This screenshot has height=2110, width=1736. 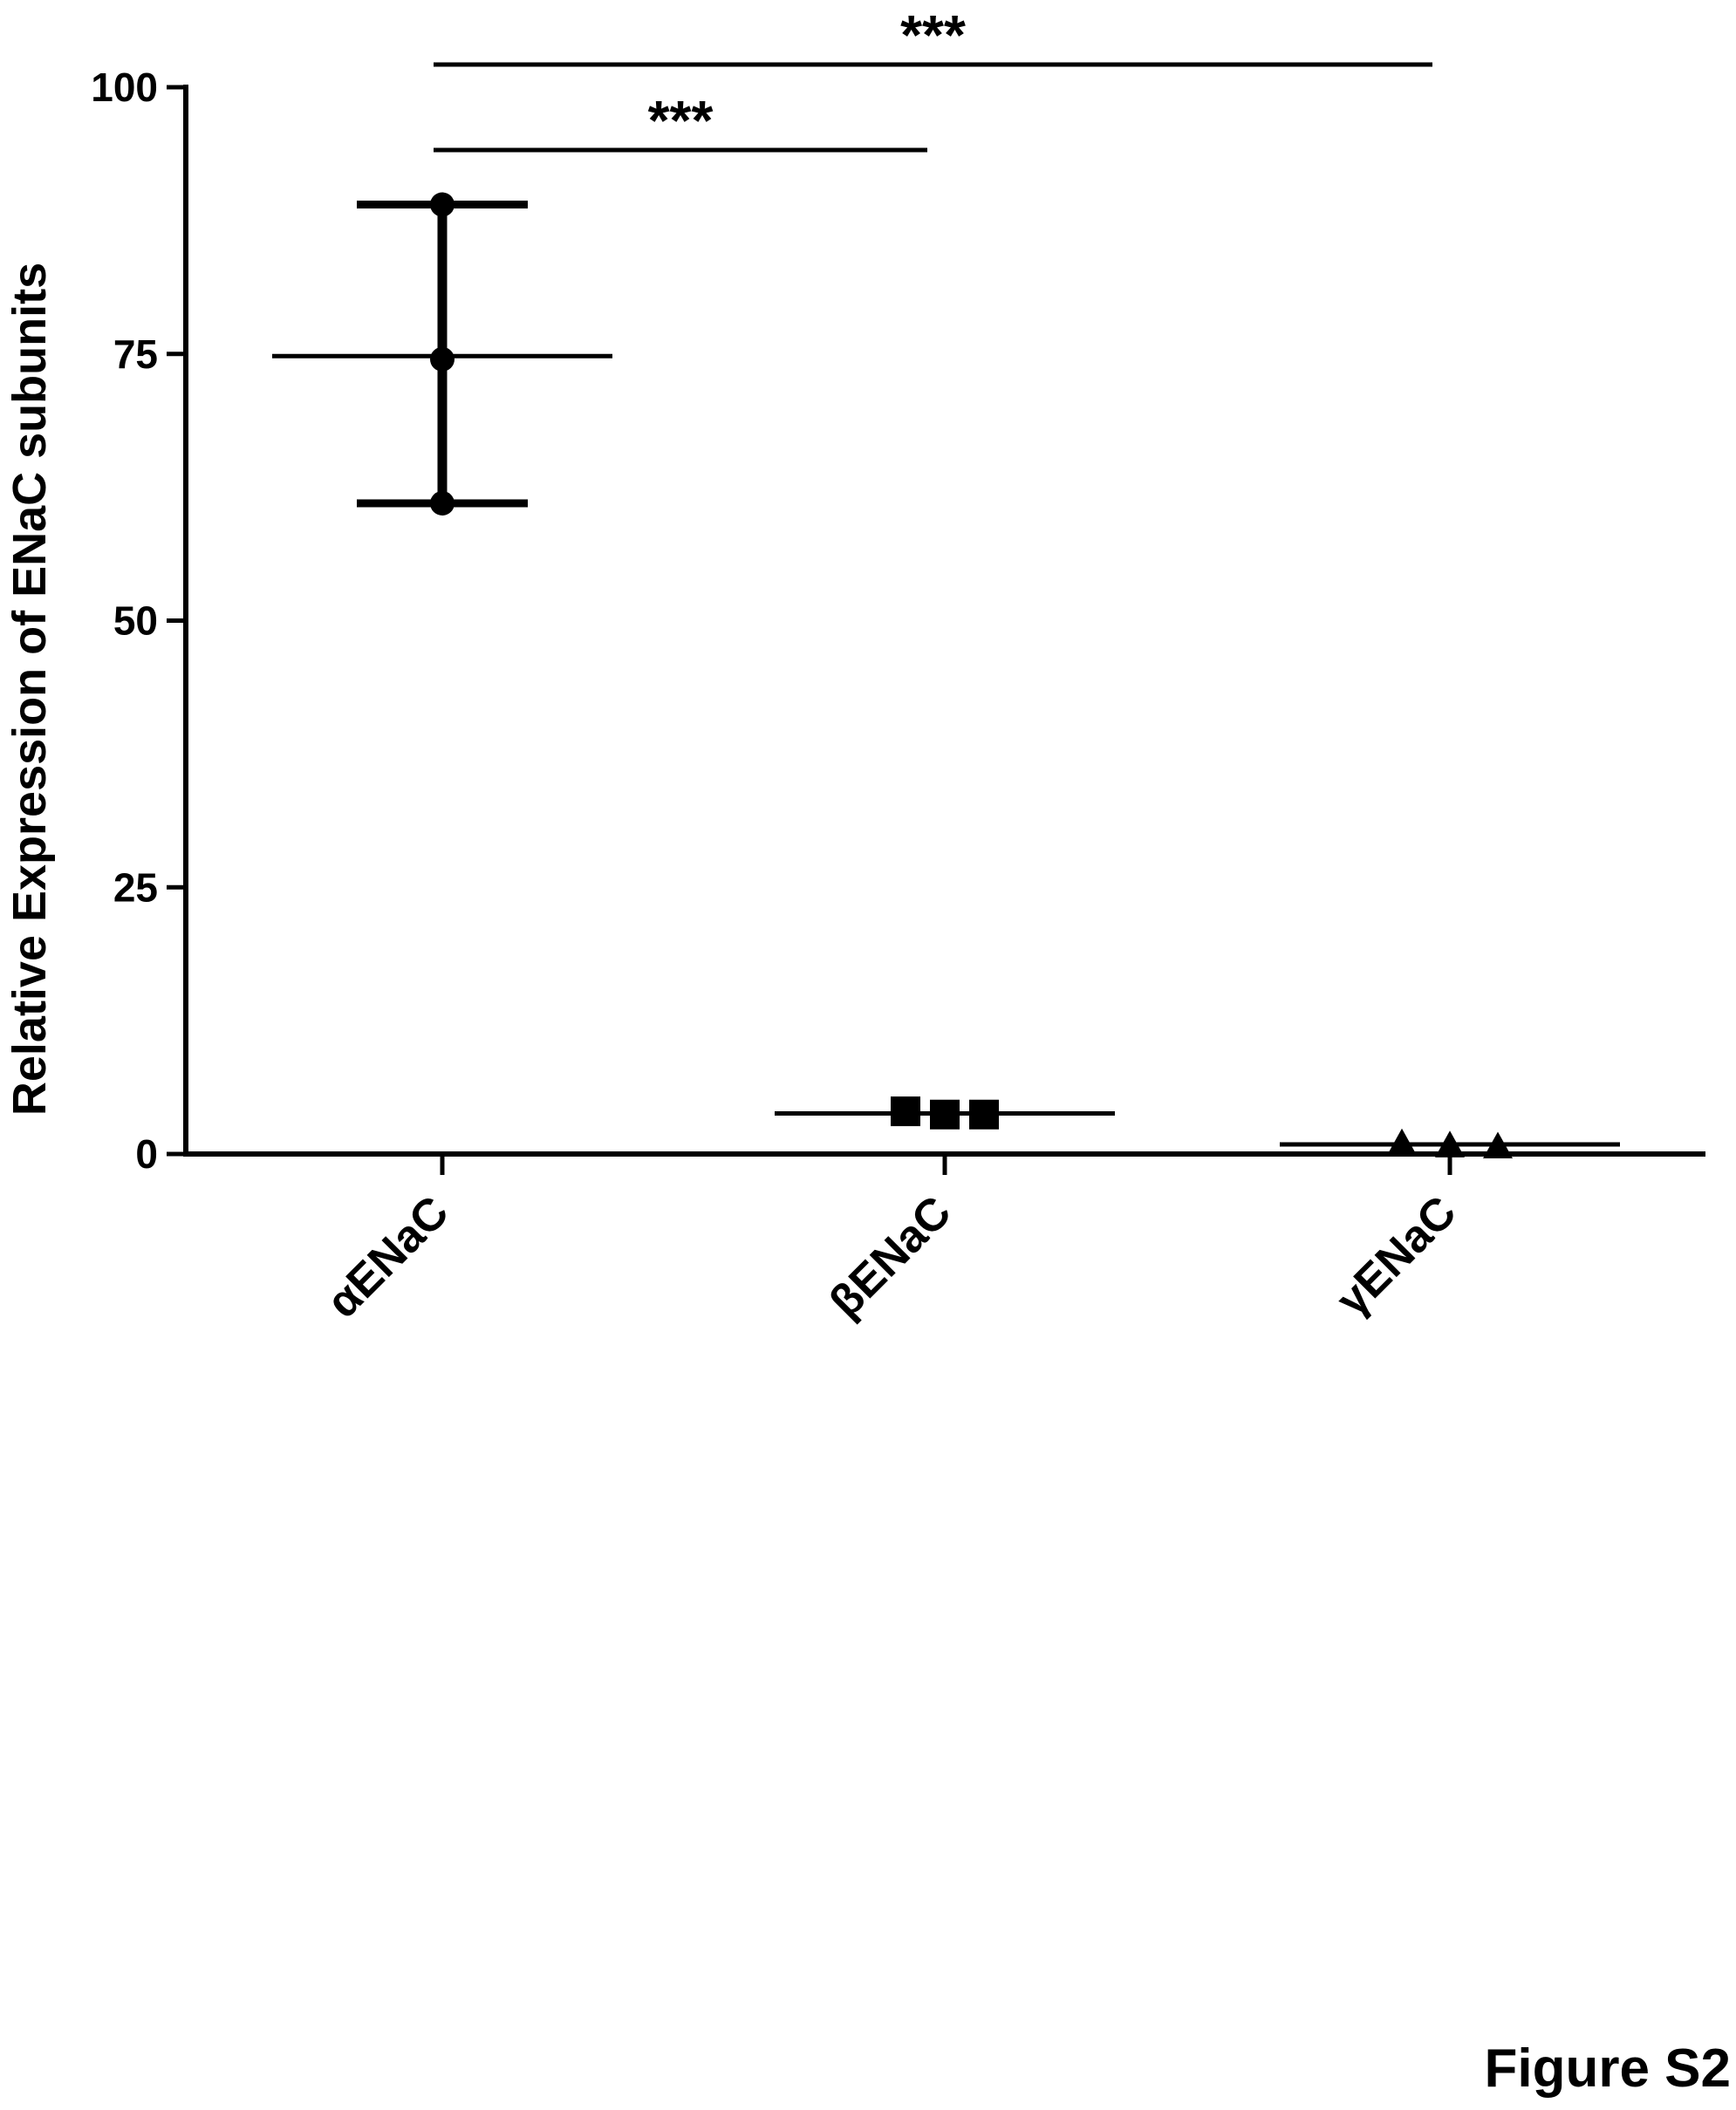 I want to click on y-ticks: 0 25 50 75 100, so click(x=138, y=621).